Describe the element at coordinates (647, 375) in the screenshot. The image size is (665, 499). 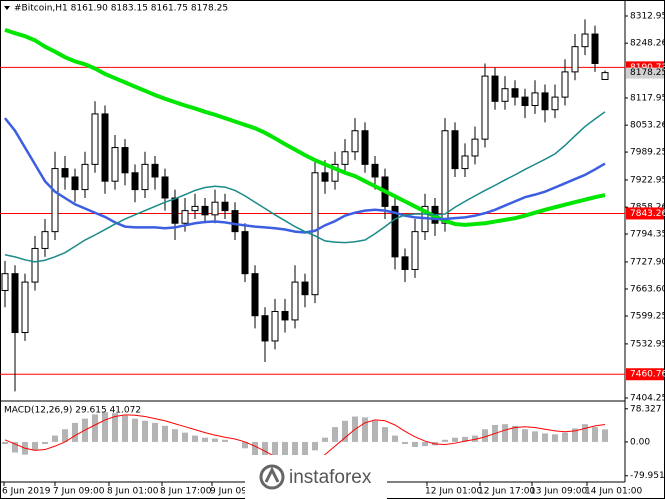
I see `level-label: 7460.76` at that location.